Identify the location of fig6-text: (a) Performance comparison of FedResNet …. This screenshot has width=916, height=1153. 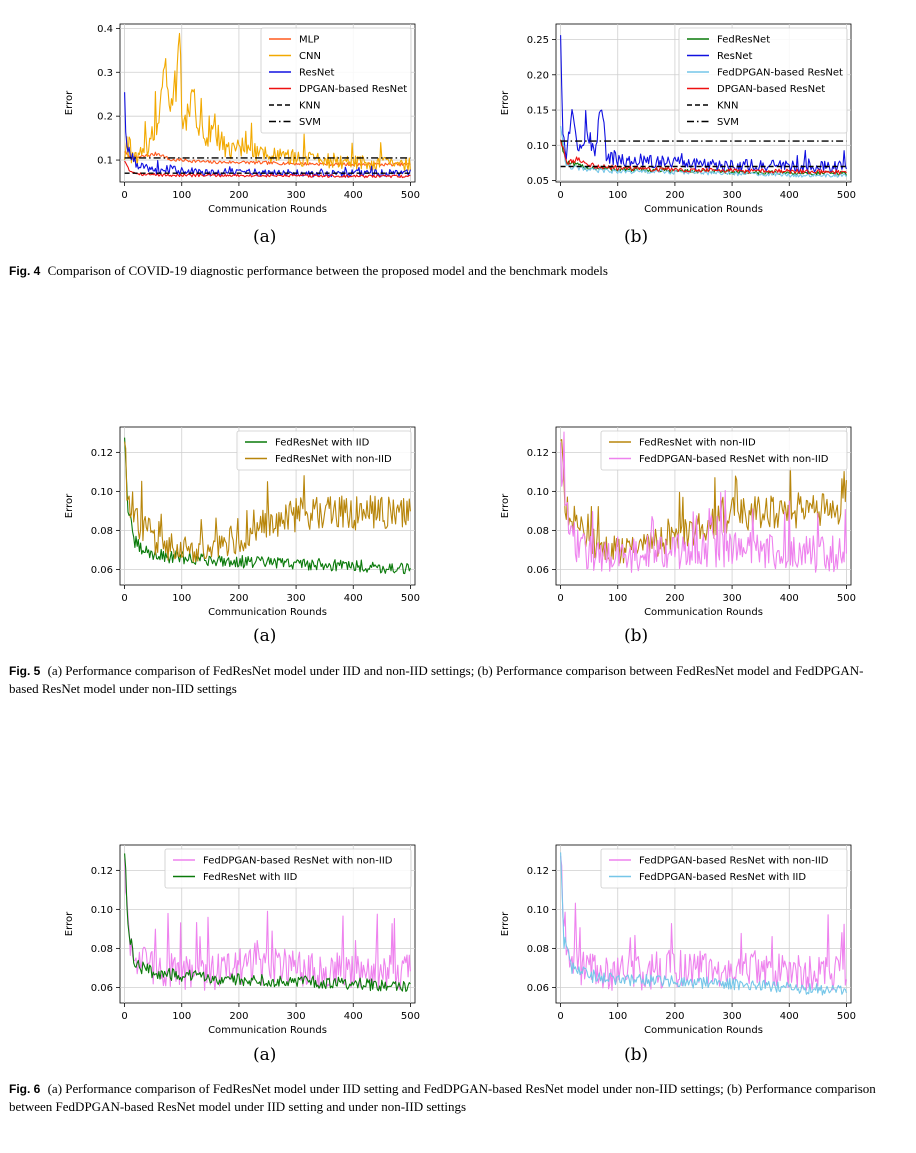
(442, 1097).